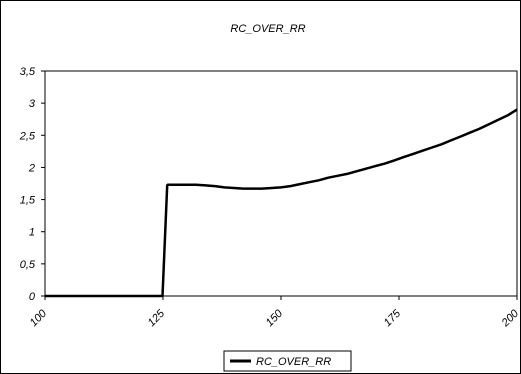 Image resolution: width=521 pixels, height=374 pixels. What do you see at coordinates (275, 318) in the screenshot?
I see `x-tick-label: 150` at bounding box center [275, 318].